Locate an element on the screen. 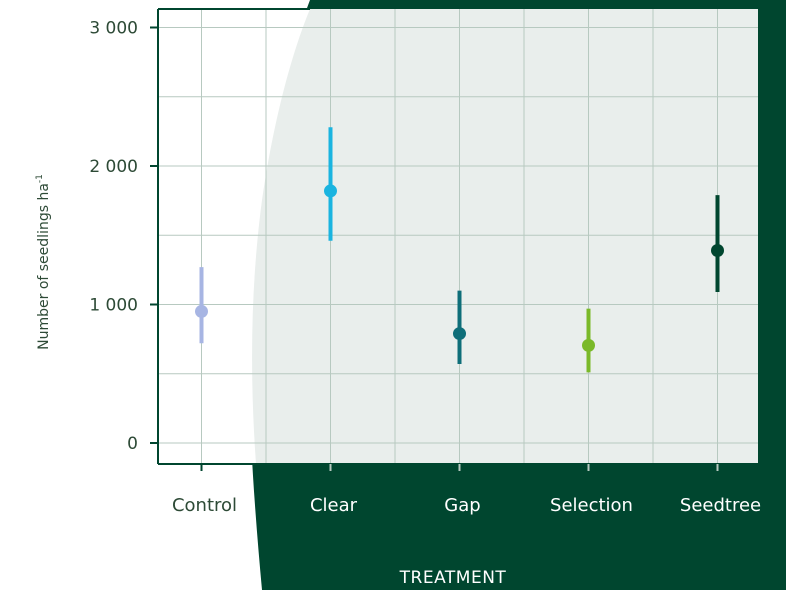 This screenshot has height=590, width=786. x-tick-label: Gap is located at coordinates (462, 505).